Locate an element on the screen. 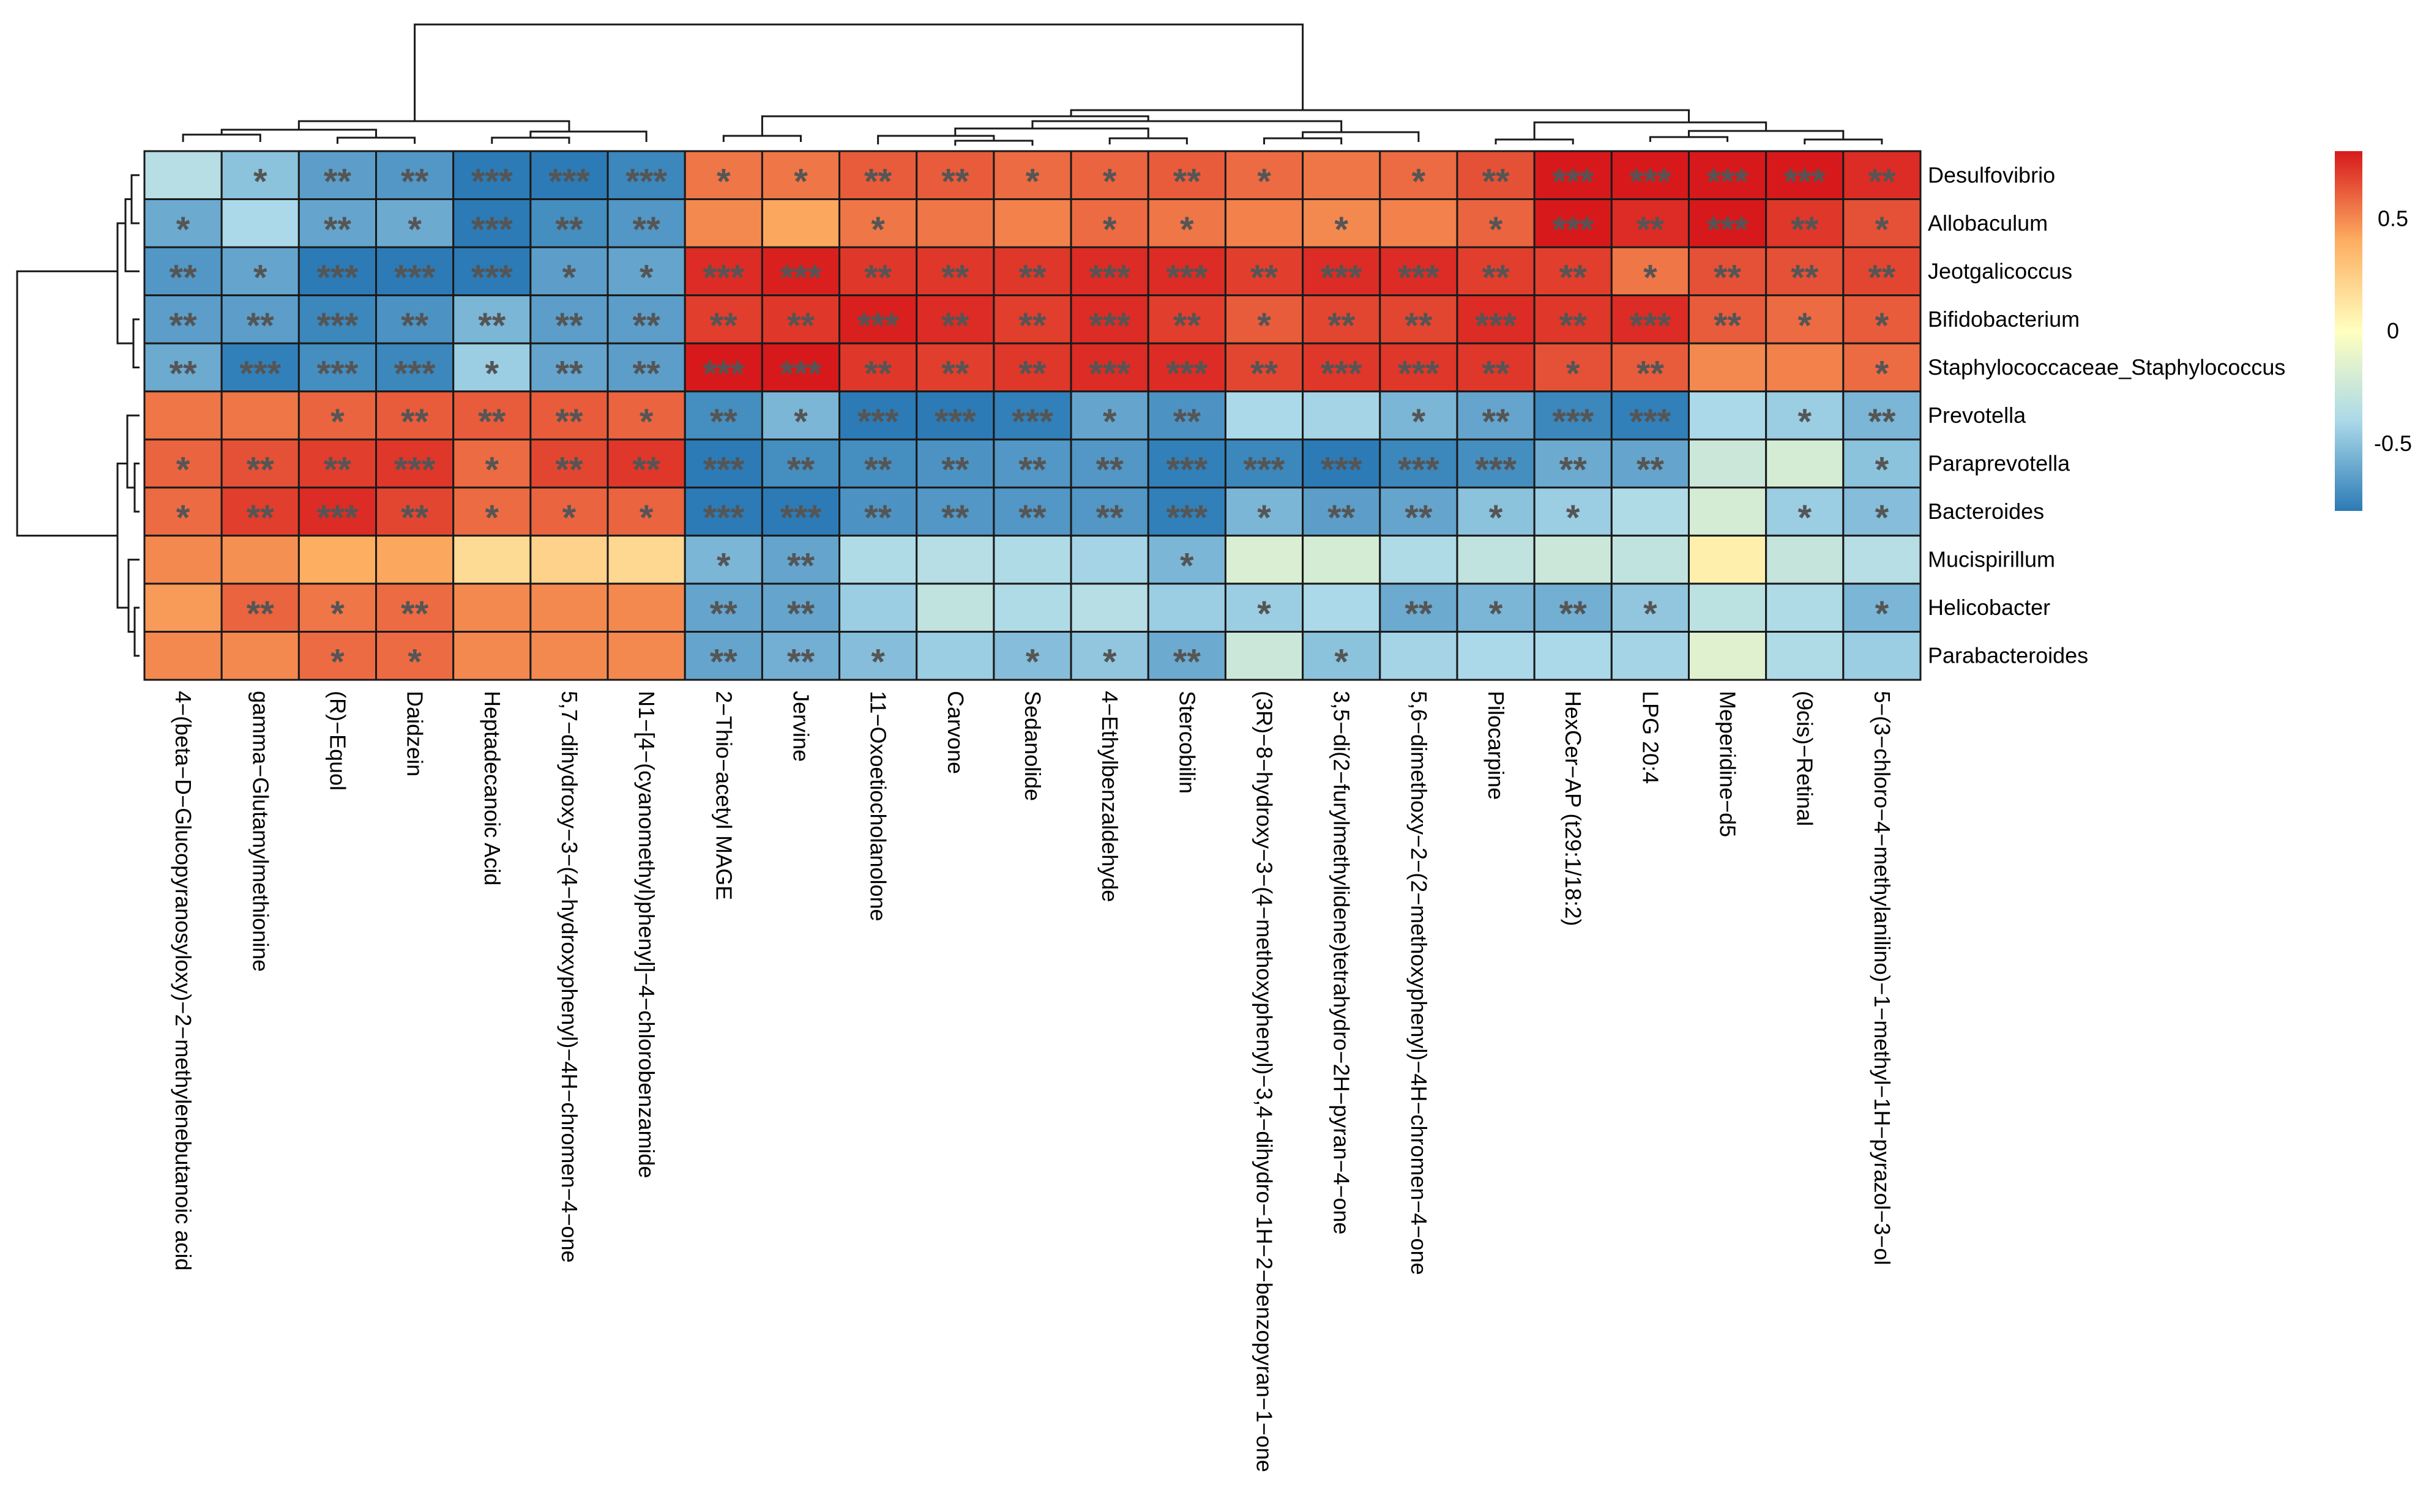 Image resolution: width=2426 pixels, height=1512 pixels. row-dendrogram is located at coordinates (78, 416).